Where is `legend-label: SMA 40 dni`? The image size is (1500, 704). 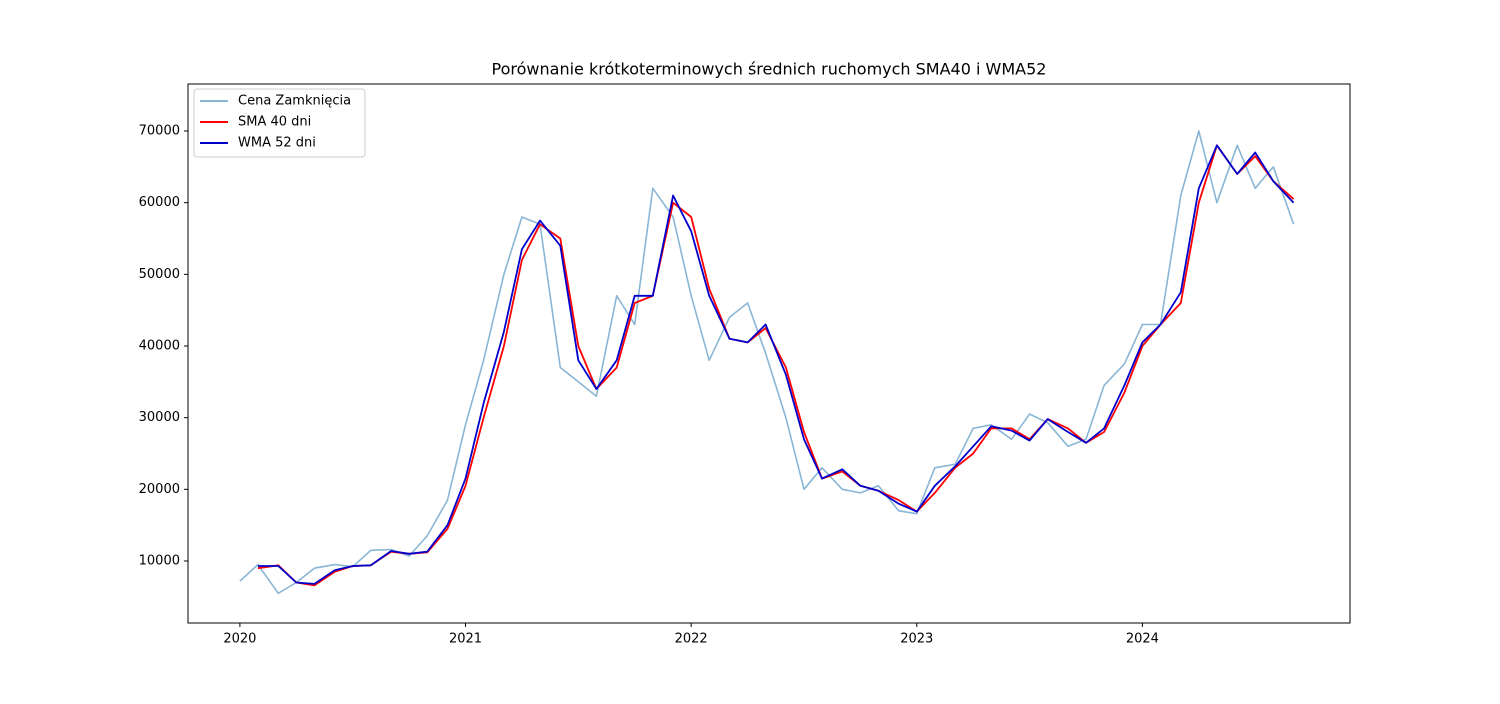
legend-label: SMA 40 dni is located at coordinates (274, 122).